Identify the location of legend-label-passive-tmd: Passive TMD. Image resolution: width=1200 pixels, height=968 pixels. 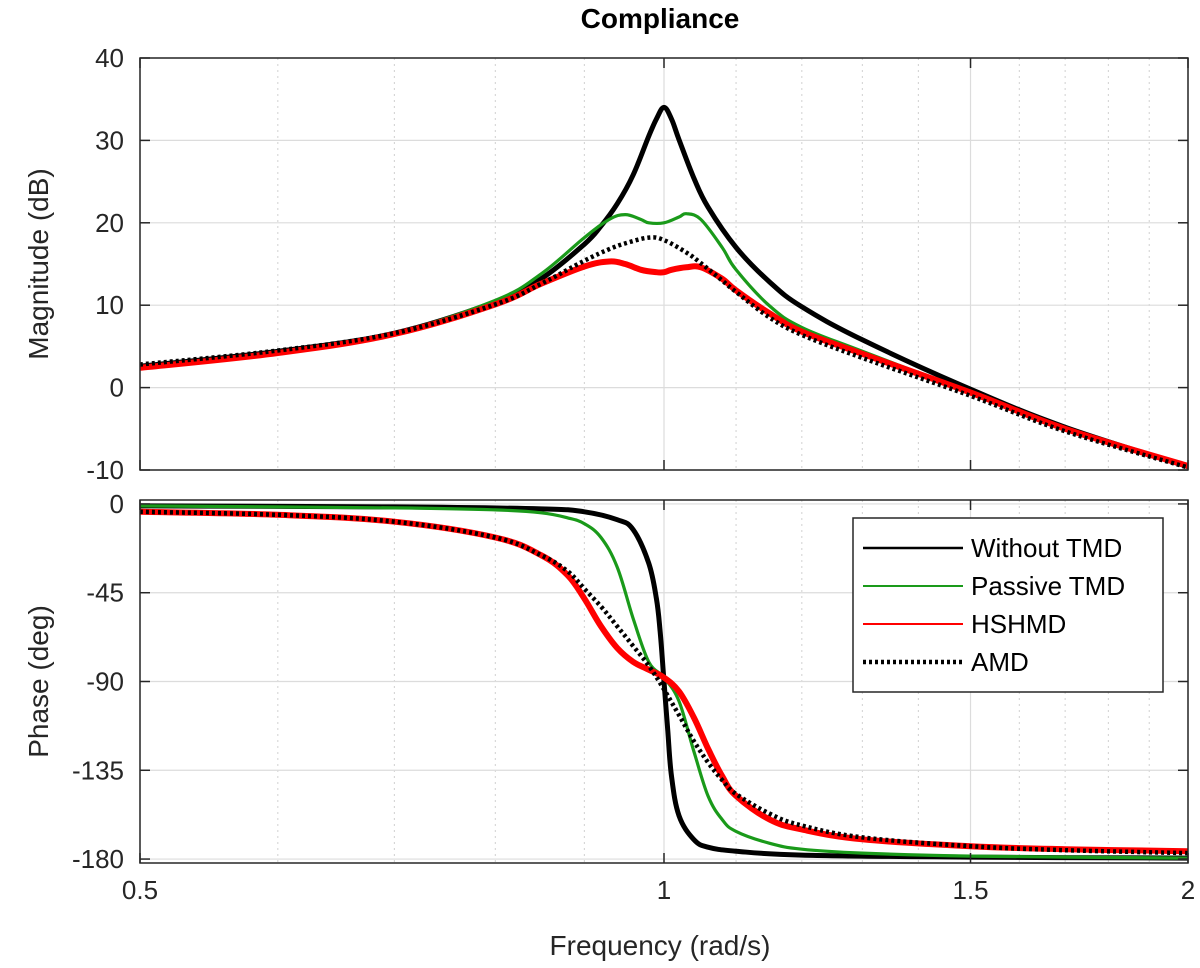
(1048, 586).